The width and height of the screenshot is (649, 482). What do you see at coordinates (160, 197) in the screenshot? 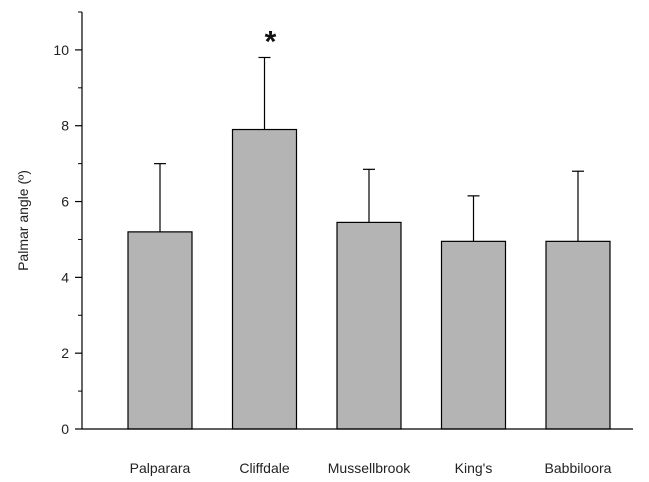
I see `error-bar-palparara` at bounding box center [160, 197].